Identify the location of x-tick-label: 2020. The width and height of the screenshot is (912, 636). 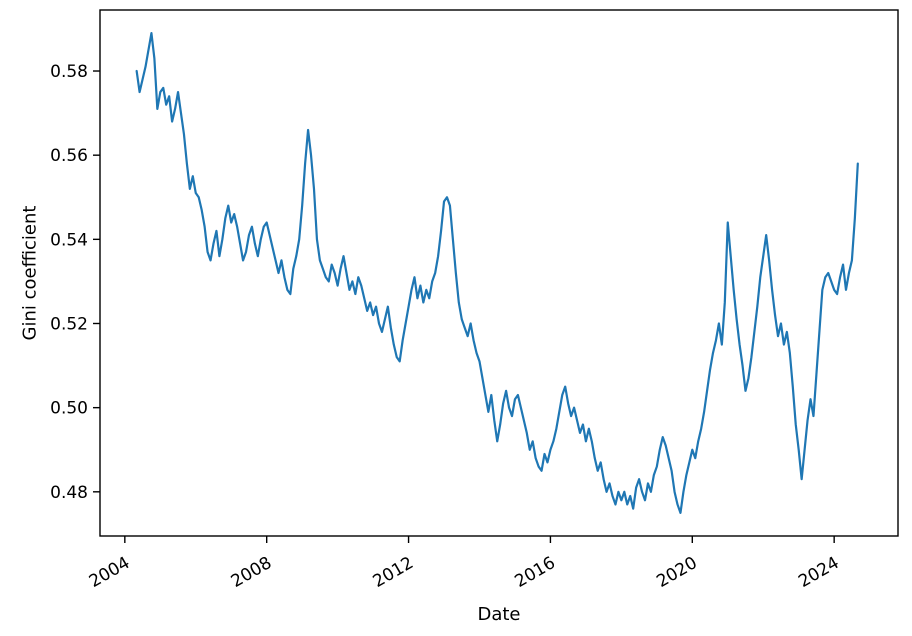
(676, 572).